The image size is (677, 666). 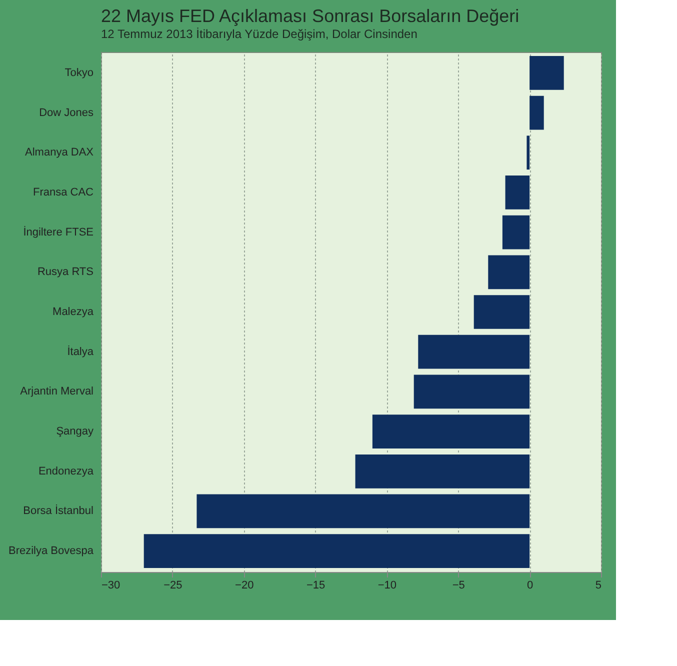 I want to click on x-tick-label: 0, so click(x=530, y=586).